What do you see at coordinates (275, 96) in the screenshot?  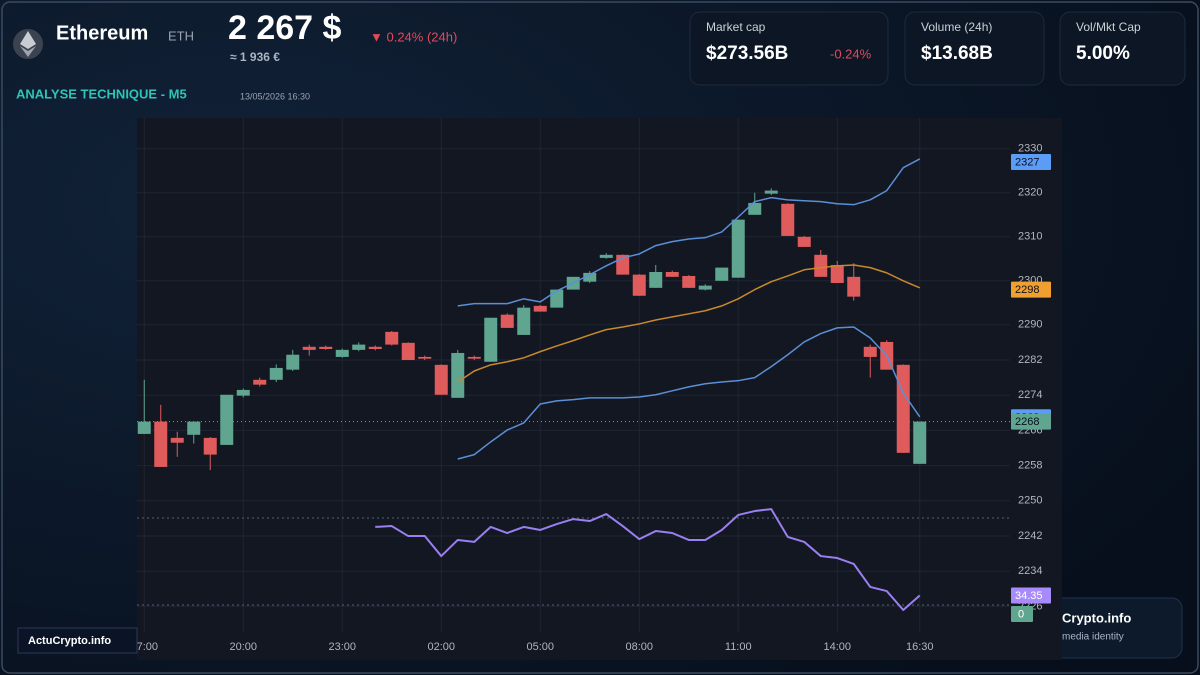 I see `chart-subtitle: 13/05/2026 16:30` at bounding box center [275, 96].